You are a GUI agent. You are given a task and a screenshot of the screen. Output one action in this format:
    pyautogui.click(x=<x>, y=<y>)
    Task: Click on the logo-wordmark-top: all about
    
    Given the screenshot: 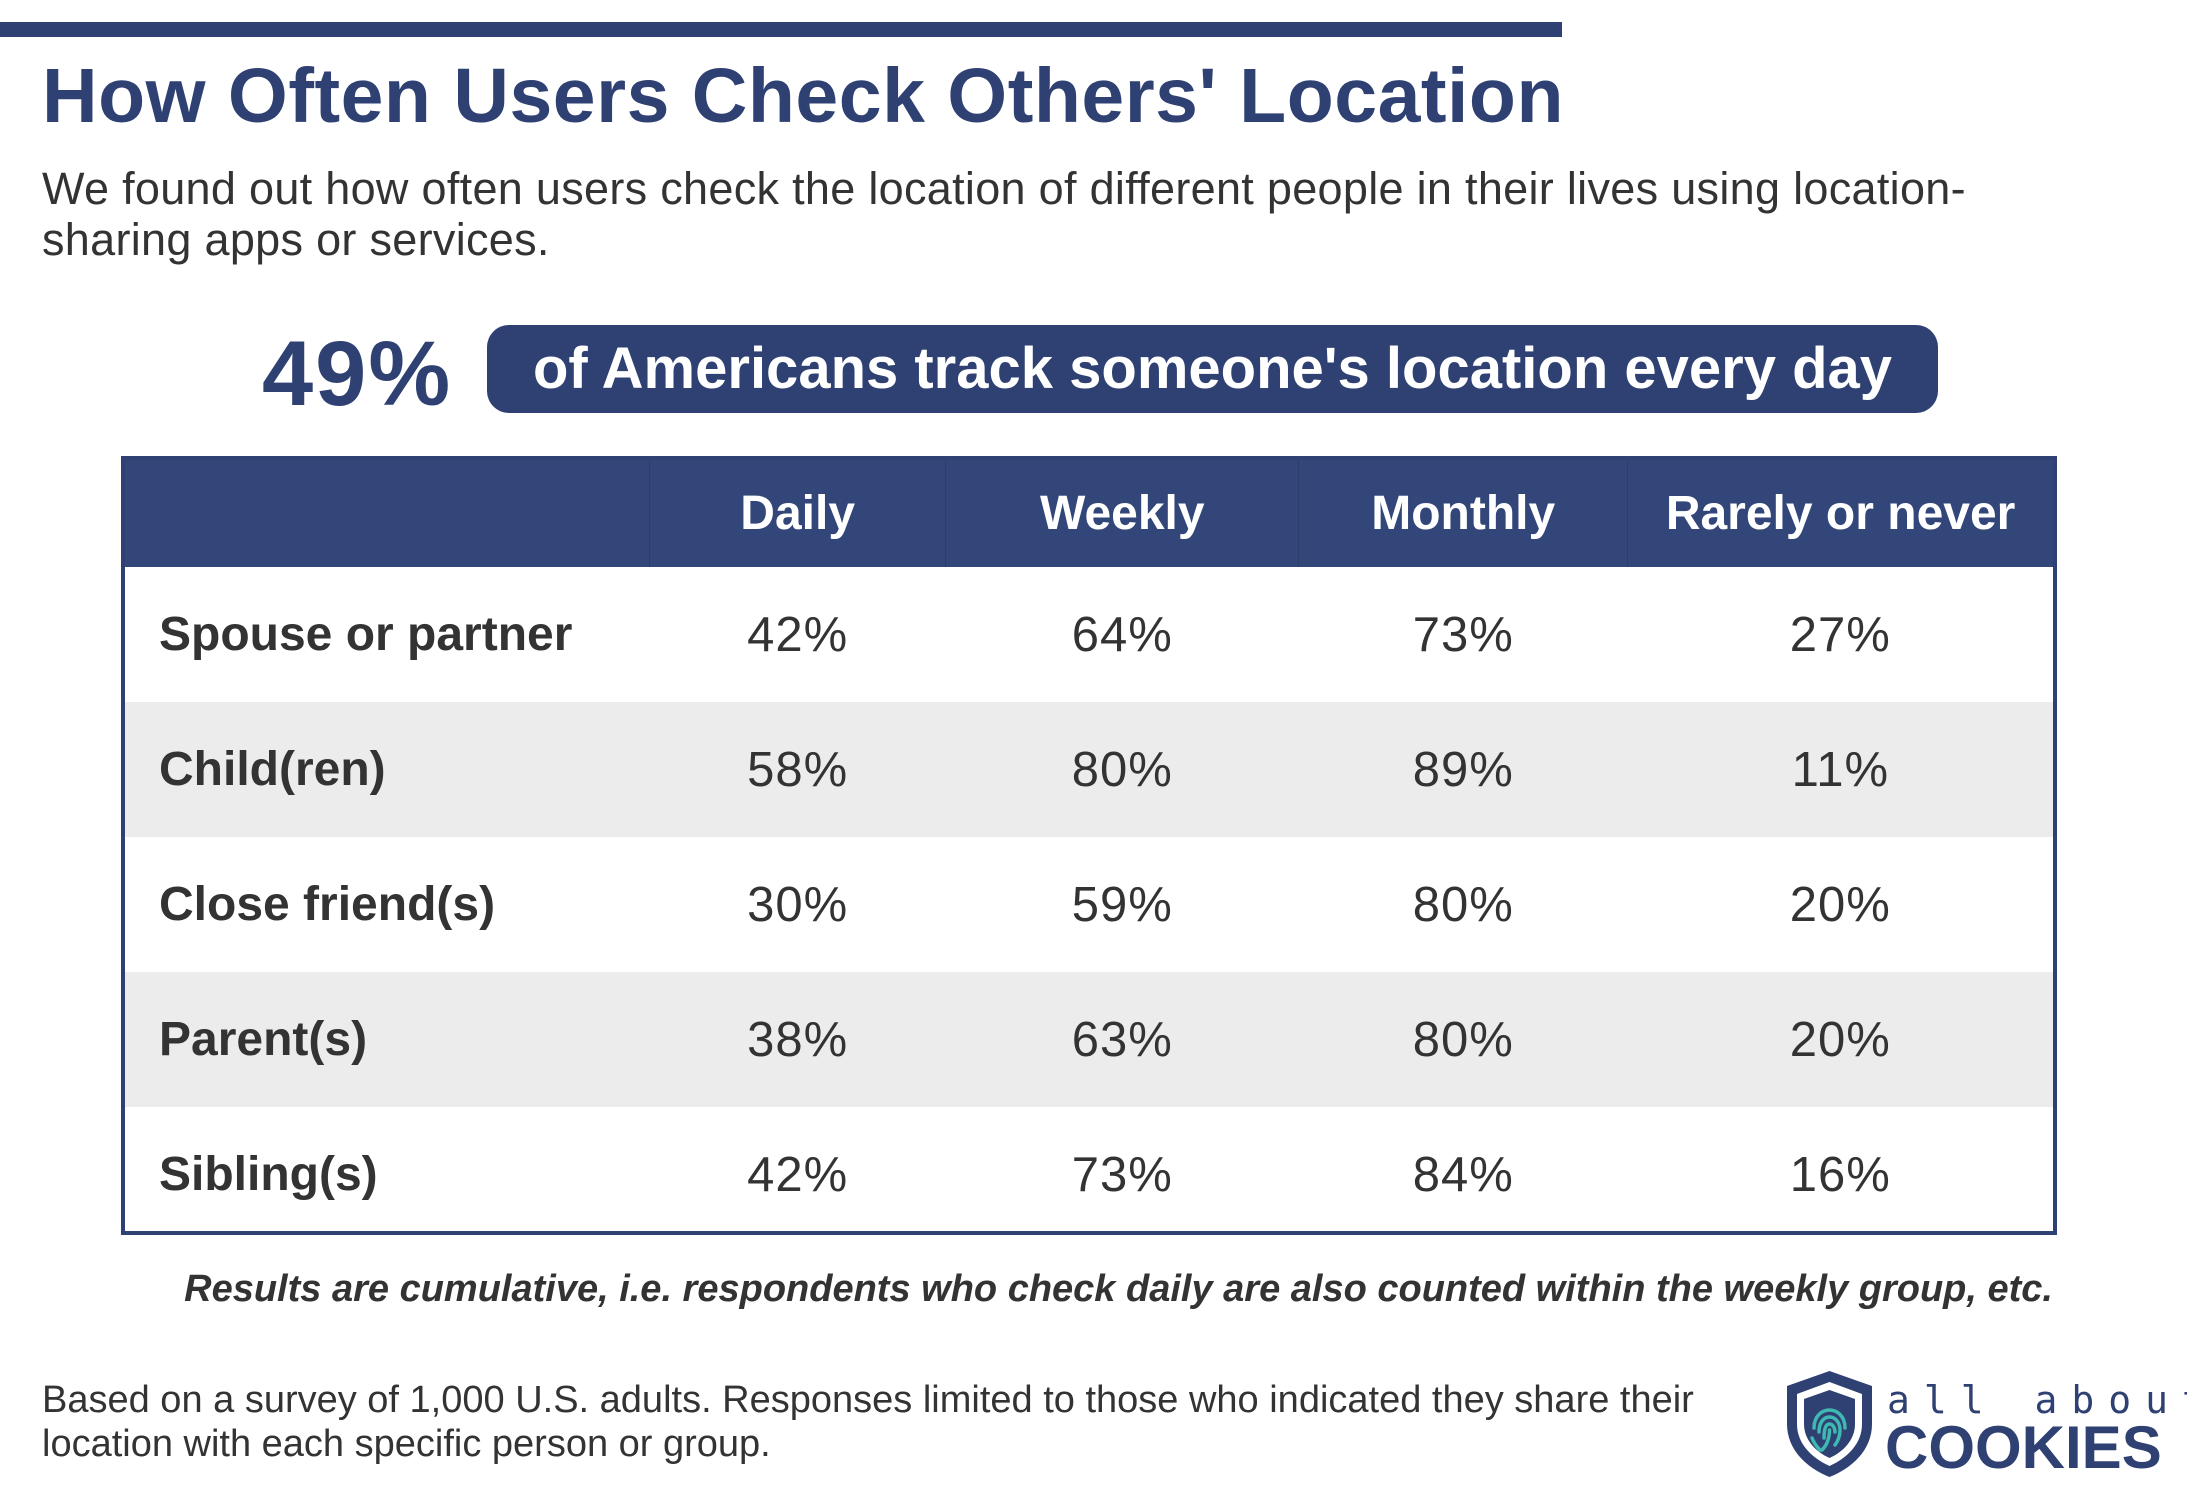 What is the action you would take?
    pyautogui.click(x=2037, y=1400)
    